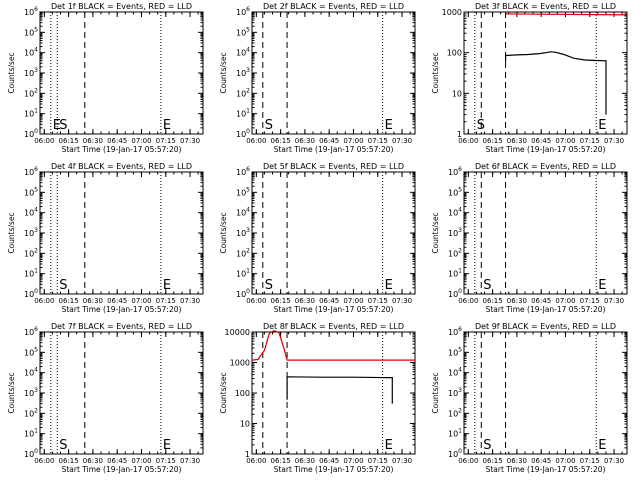 This screenshot has height=480, width=640. What do you see at coordinates (240, 363) in the screenshot?
I see `y-tick-label: 1000` at bounding box center [240, 363].